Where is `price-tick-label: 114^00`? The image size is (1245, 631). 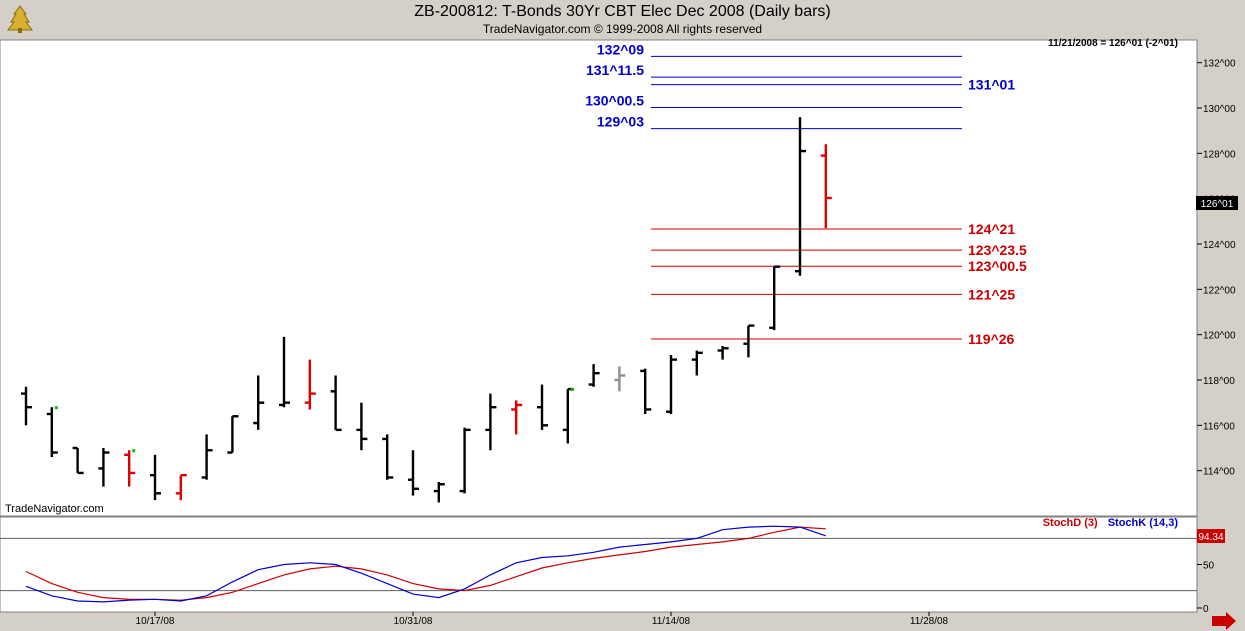
price-tick-label: 114^00 is located at coordinates (1219, 472).